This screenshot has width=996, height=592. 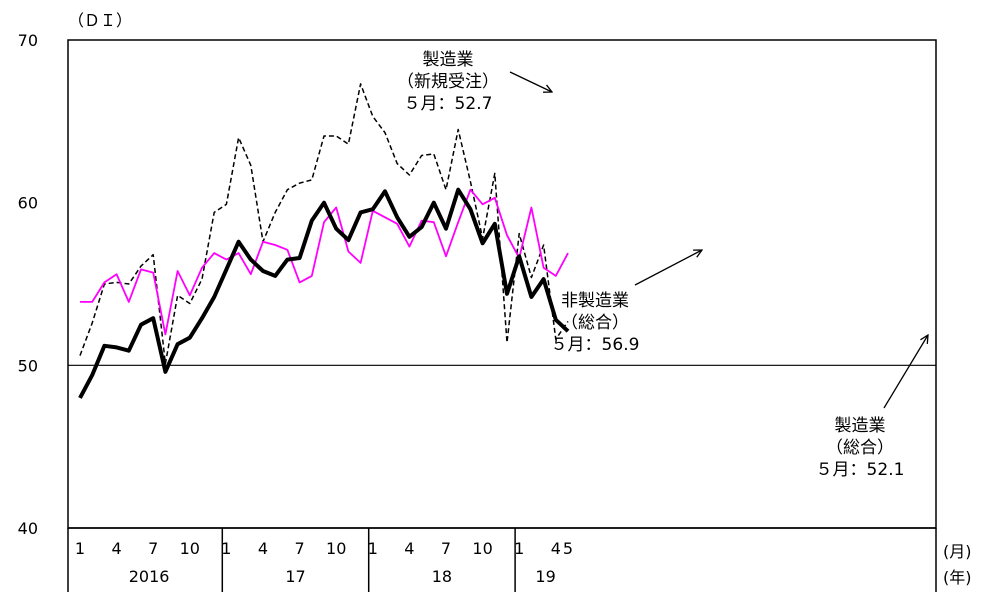 I want to click on annotation-text: 非製造業, so click(x=595, y=301).